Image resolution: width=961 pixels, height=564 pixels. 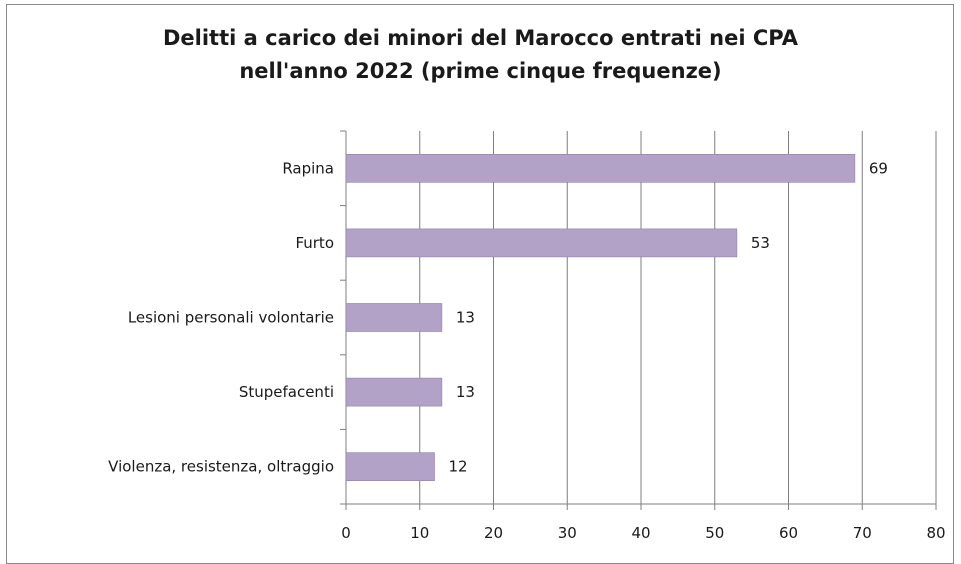 What do you see at coordinates (714, 533) in the screenshot?
I see `x-tick-label-50: 50` at bounding box center [714, 533].